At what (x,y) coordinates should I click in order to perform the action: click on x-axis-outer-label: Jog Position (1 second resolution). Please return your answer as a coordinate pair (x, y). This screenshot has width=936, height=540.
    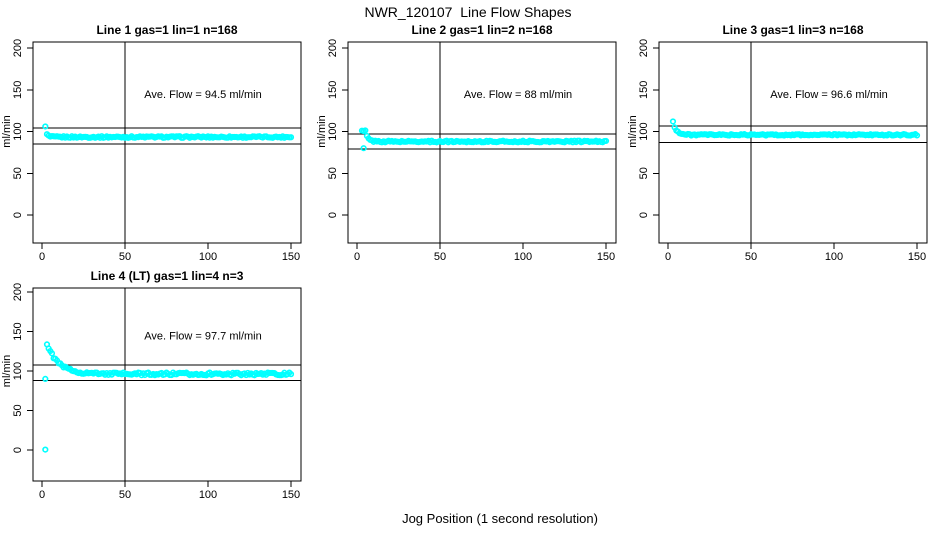
    Looking at the image, I should click on (500, 518).